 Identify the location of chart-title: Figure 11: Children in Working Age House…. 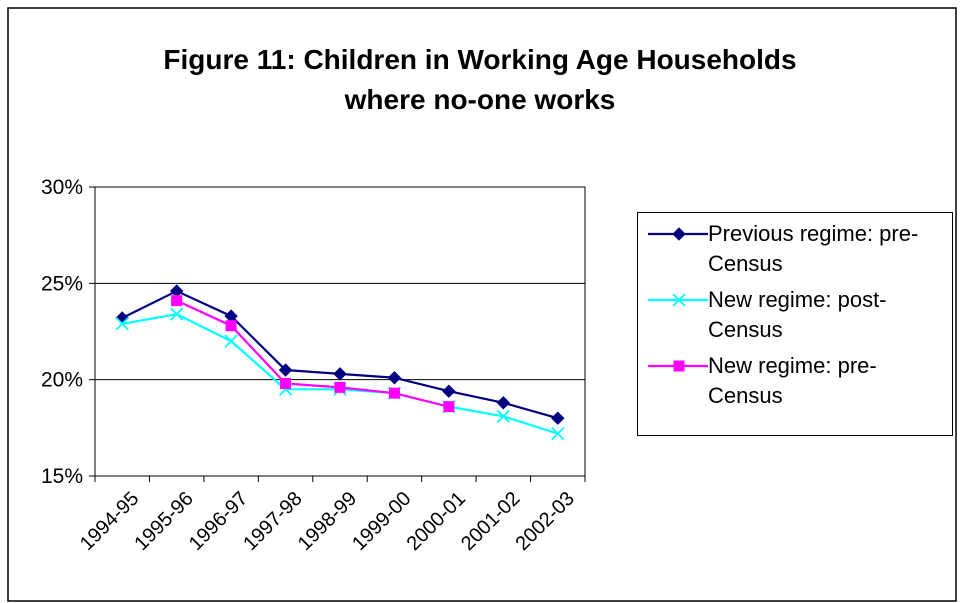
(480, 79).